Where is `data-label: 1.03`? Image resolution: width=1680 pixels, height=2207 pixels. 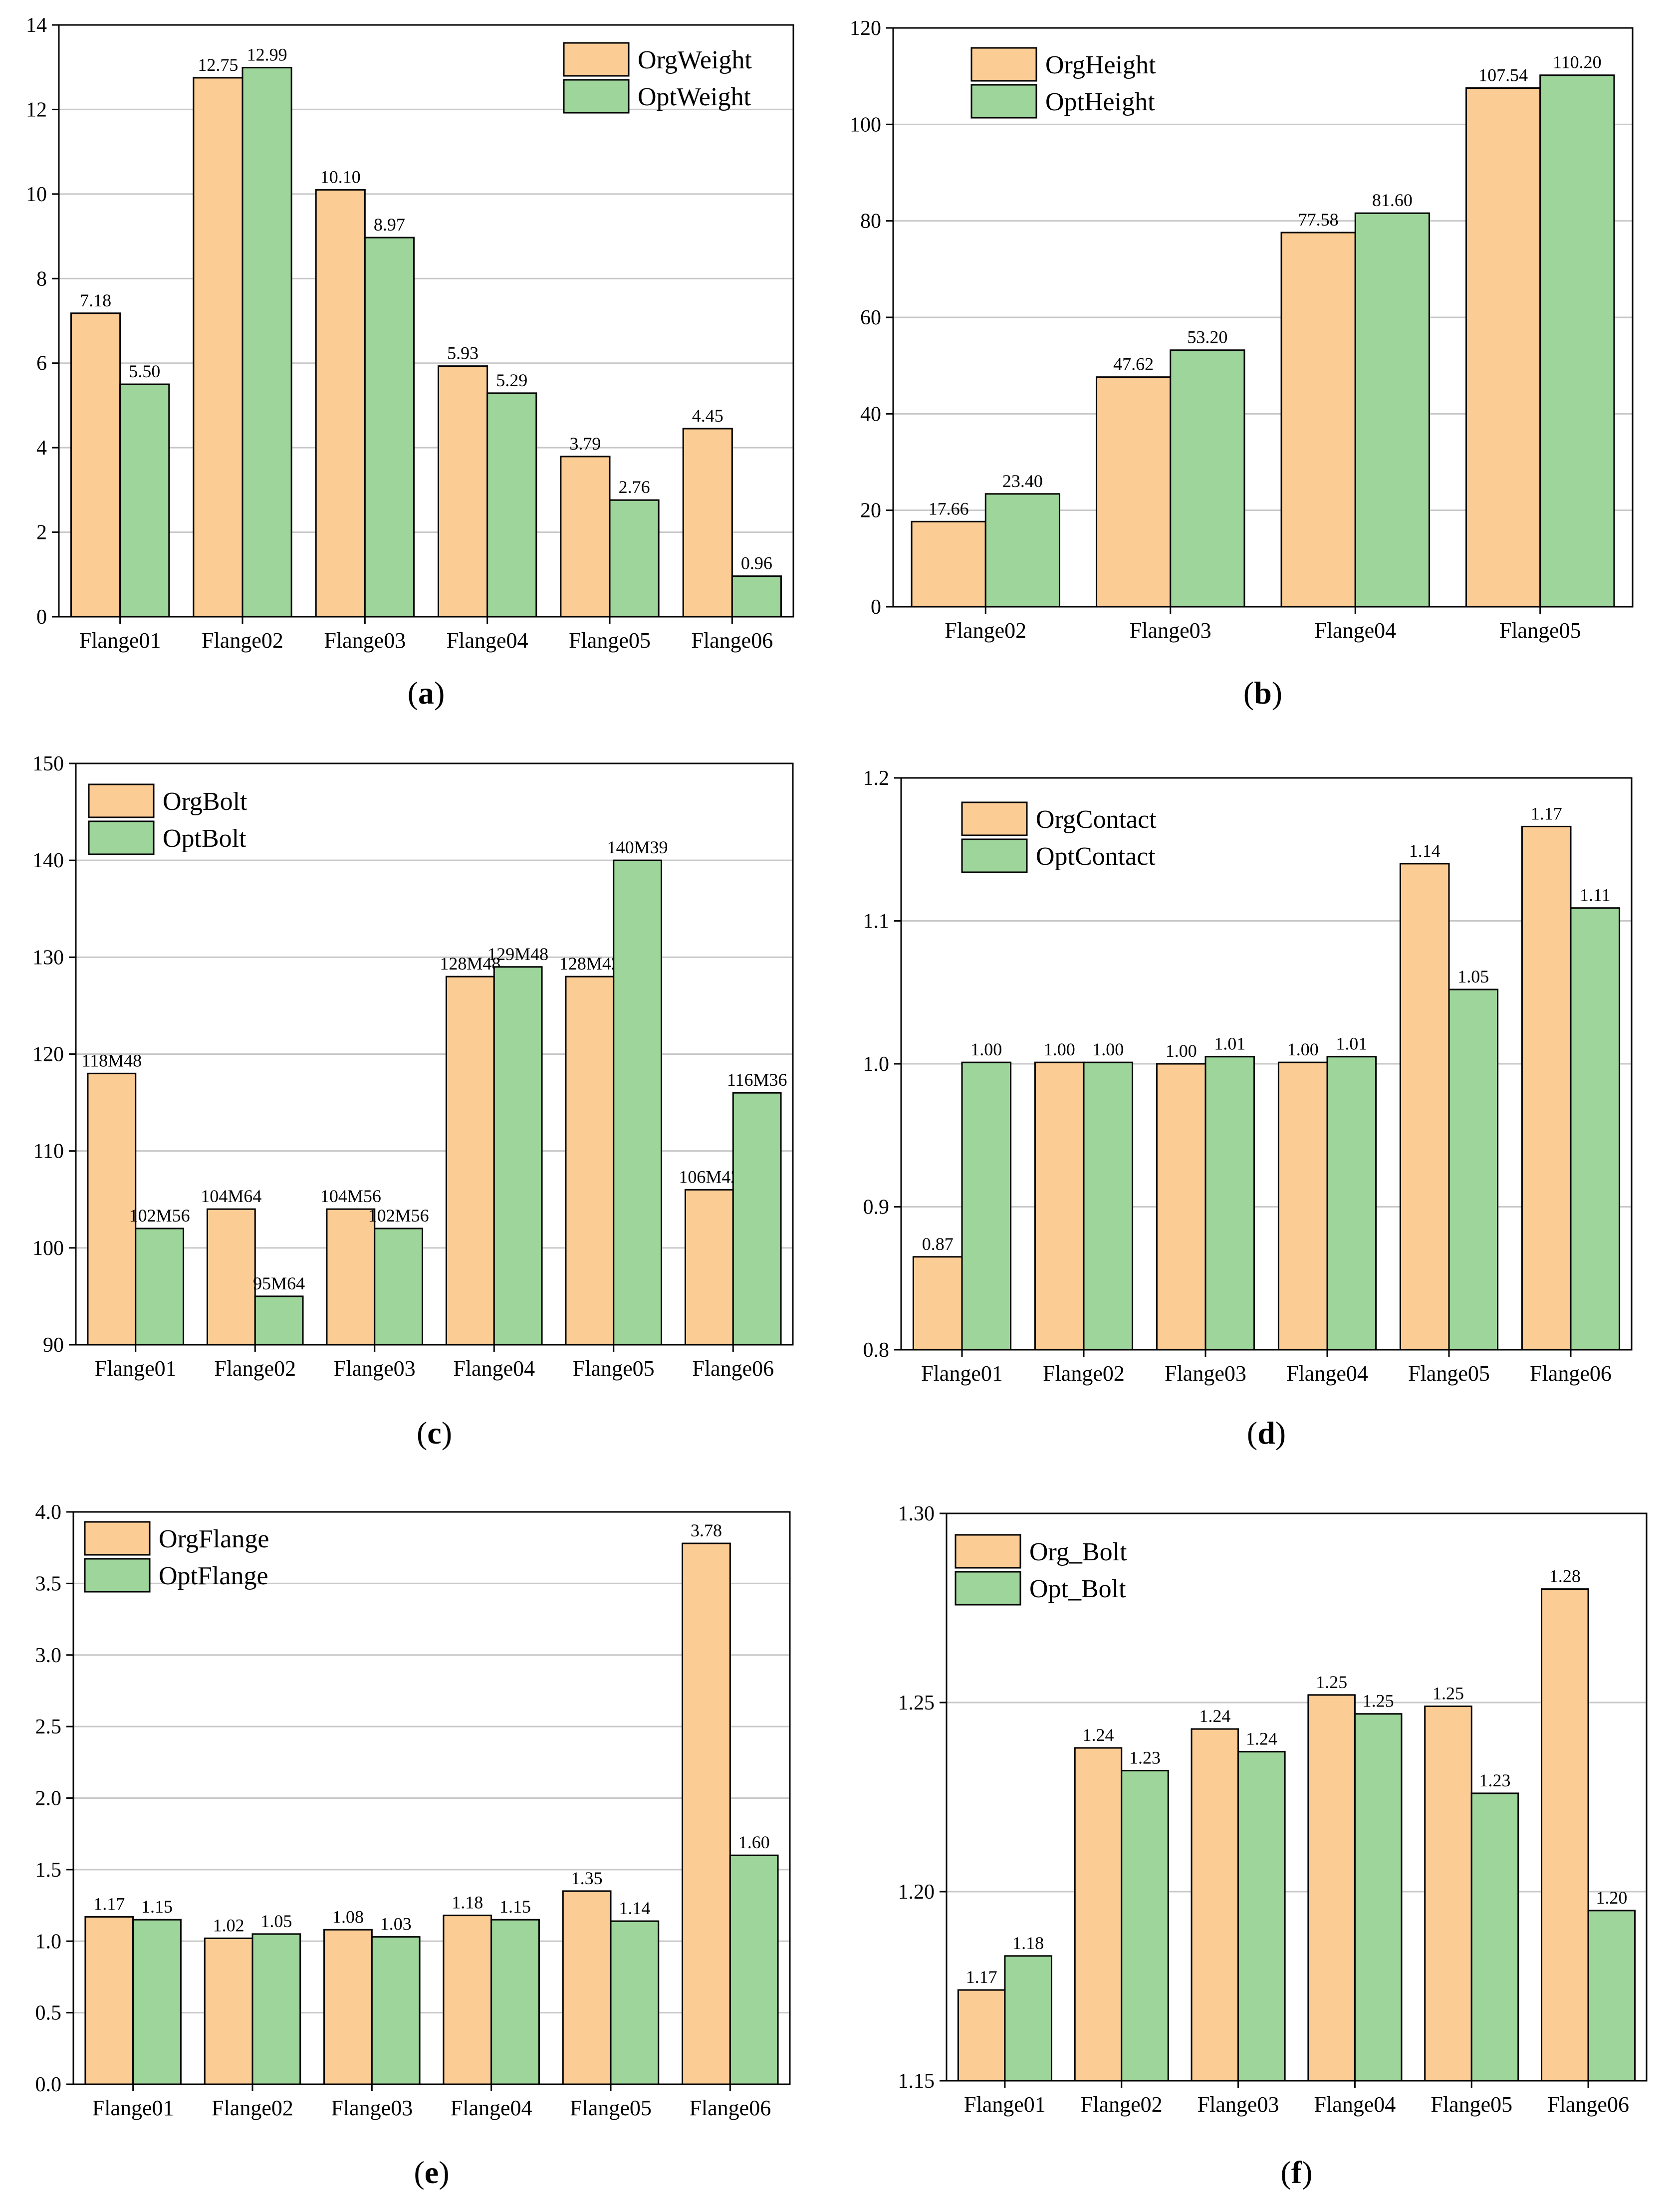
data-label: 1.03 is located at coordinates (396, 1924).